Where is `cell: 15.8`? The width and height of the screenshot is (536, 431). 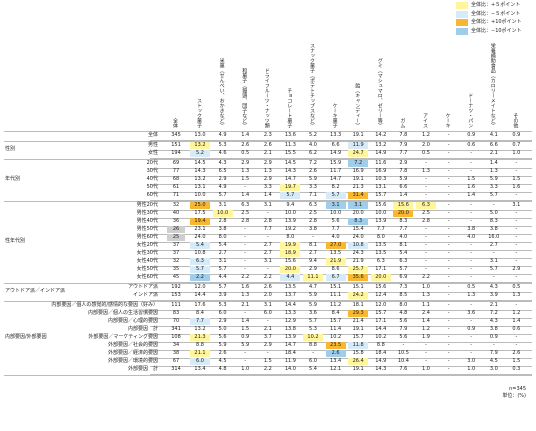 cell: 15.8 is located at coordinates (358, 353).